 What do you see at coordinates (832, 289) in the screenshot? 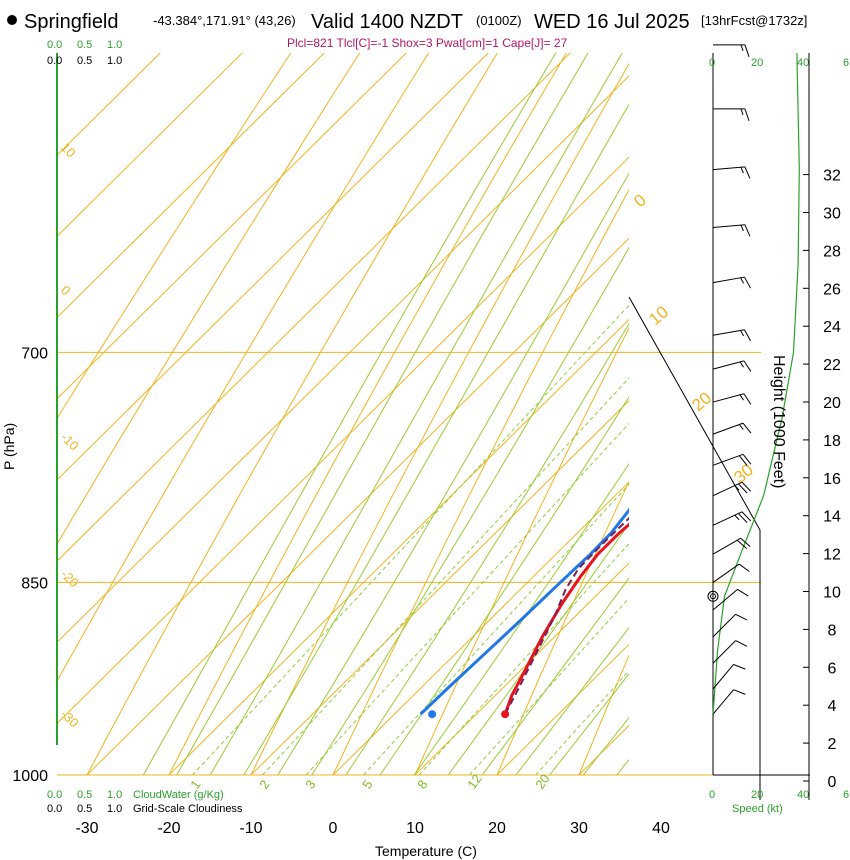
I see `height-tick-label: 26` at bounding box center [832, 289].